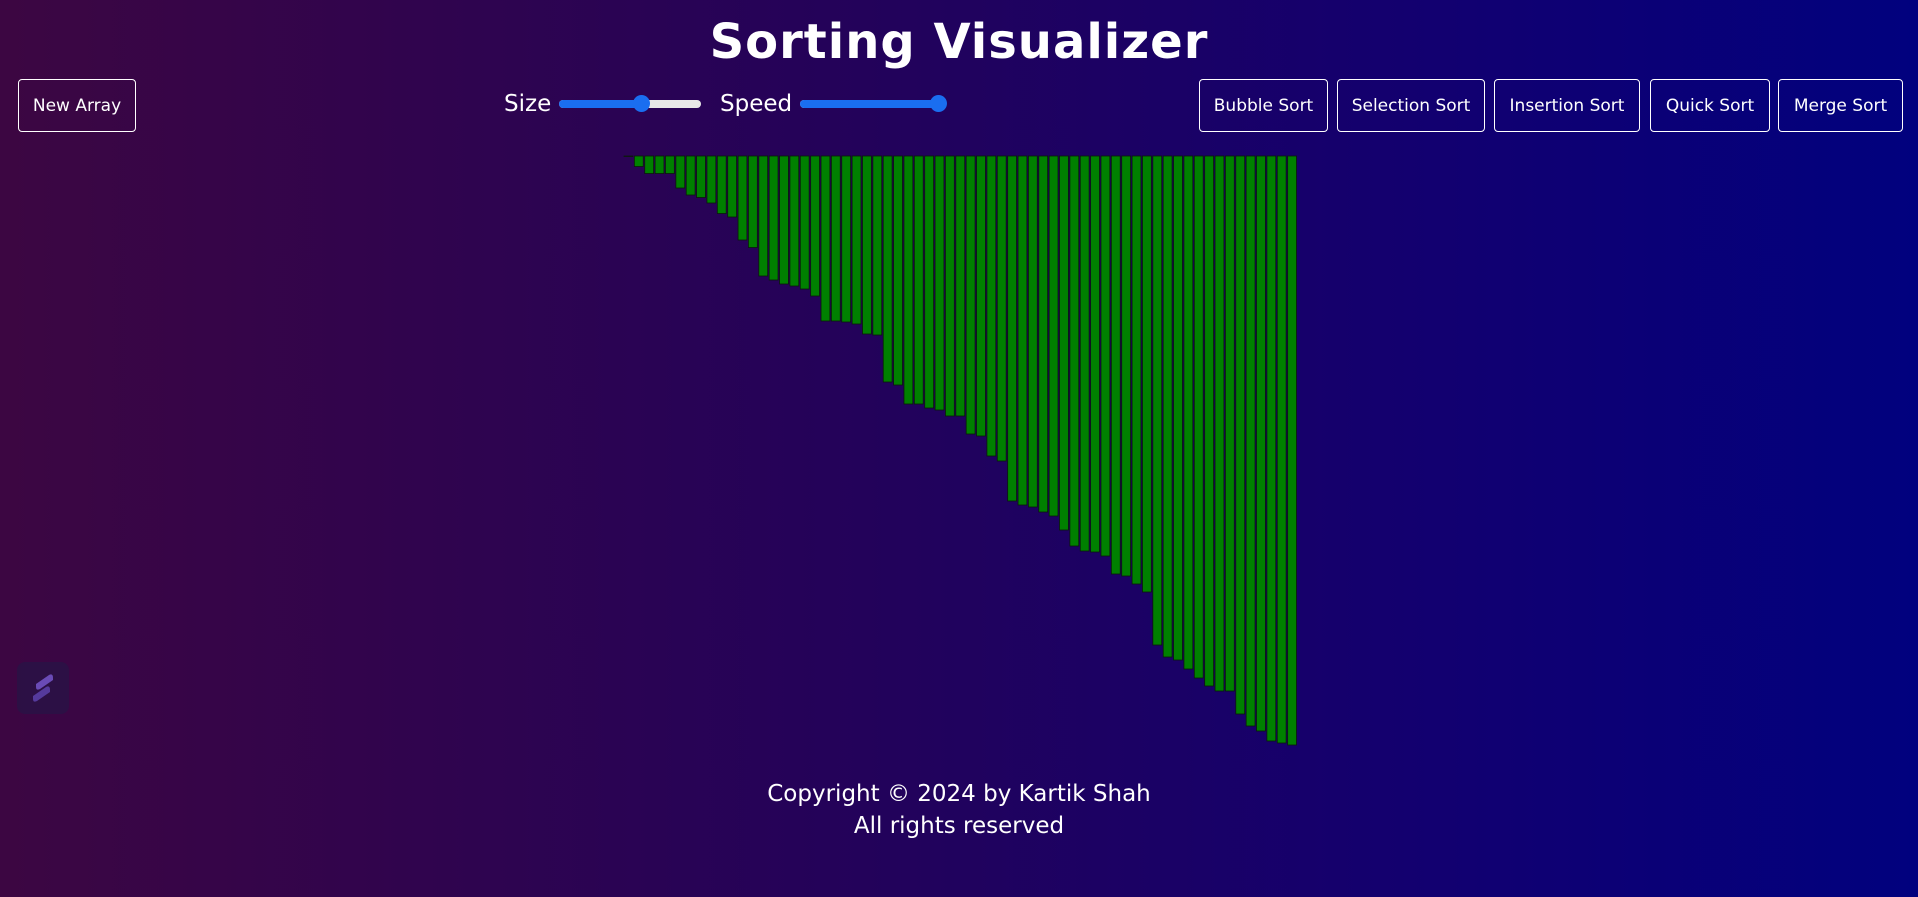 The height and width of the screenshot is (897, 1918). Describe the element at coordinates (756, 104) in the screenshot. I see `speed-label: Speed` at that location.